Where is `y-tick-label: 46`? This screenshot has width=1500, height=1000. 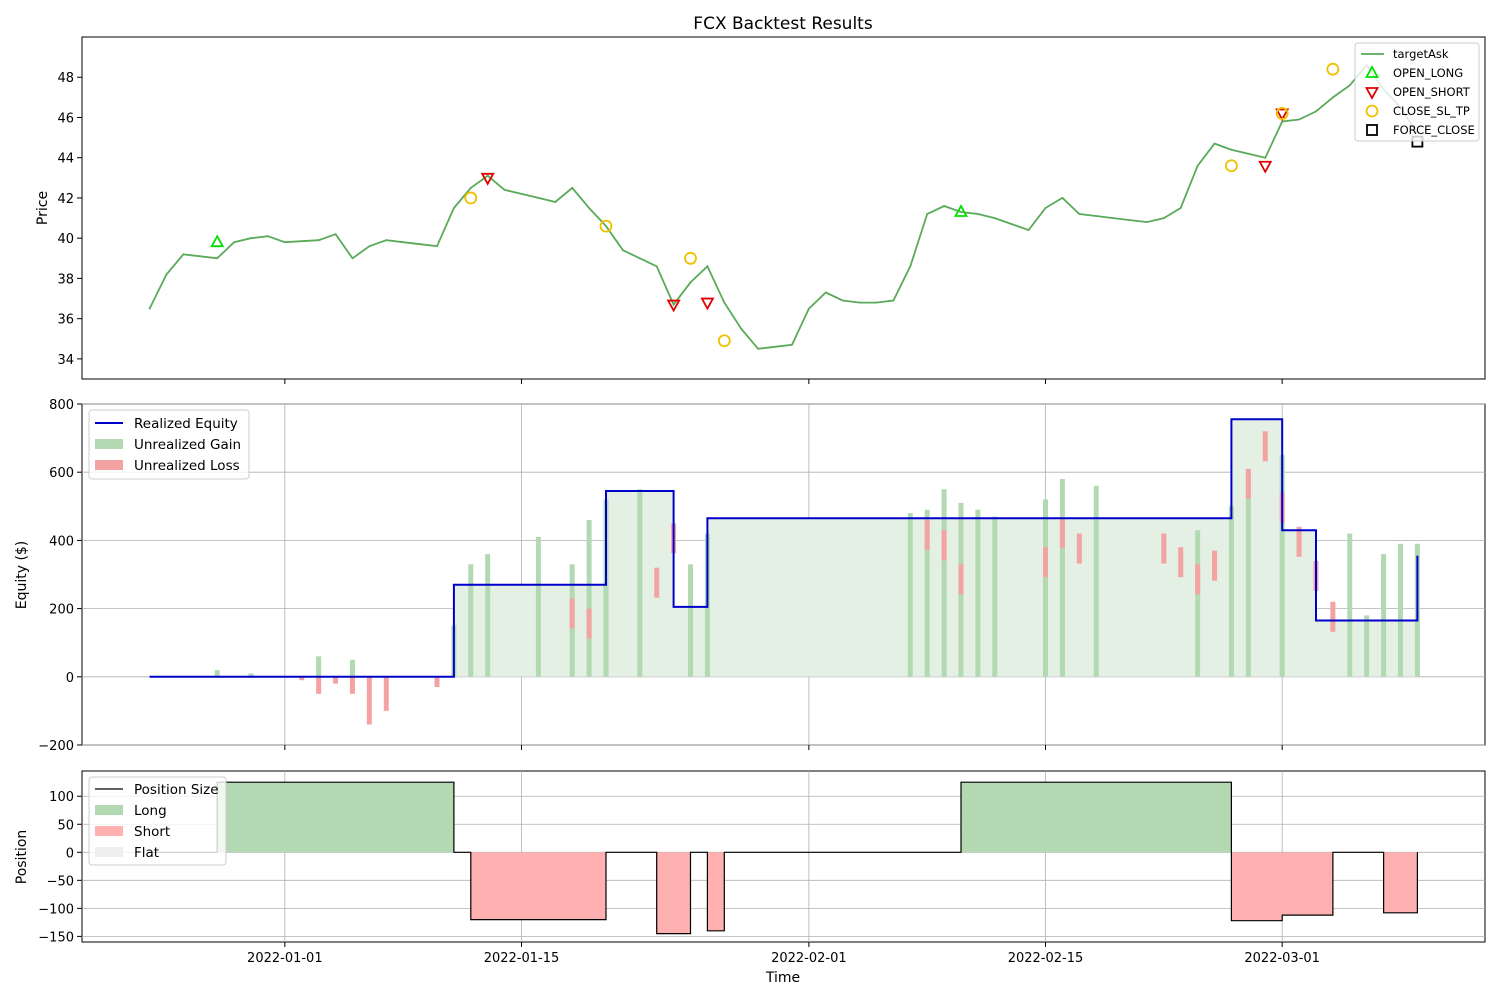
y-tick-label: 46 is located at coordinates (65, 118).